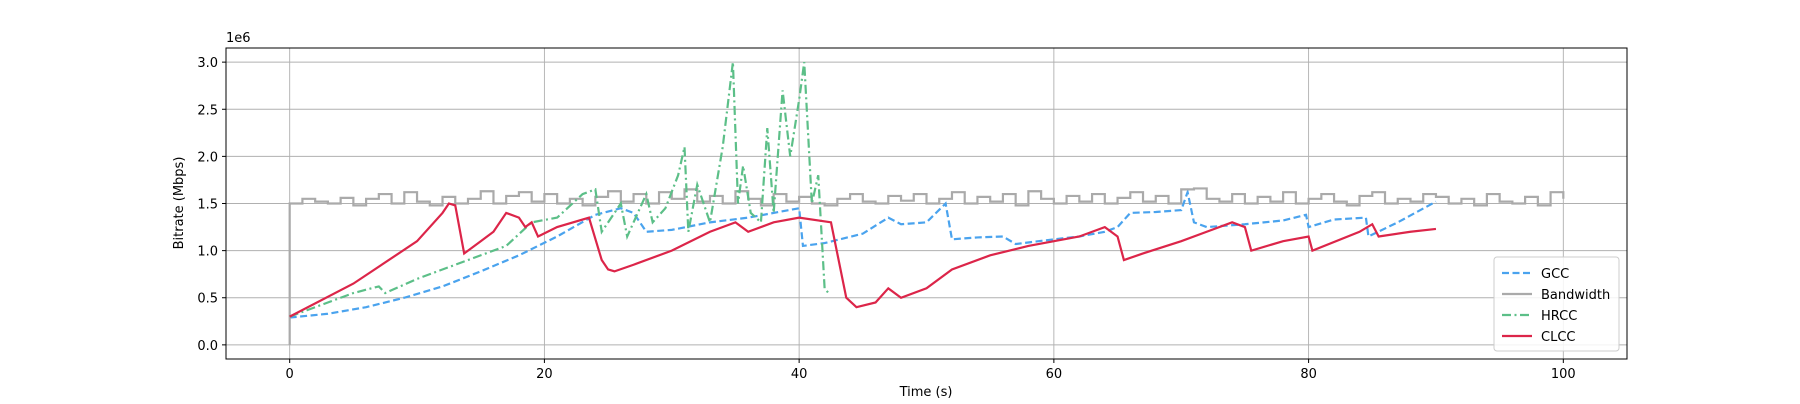 The image size is (1800, 404). I want to click on legend-label: Bandwidth, so click(1575, 295).